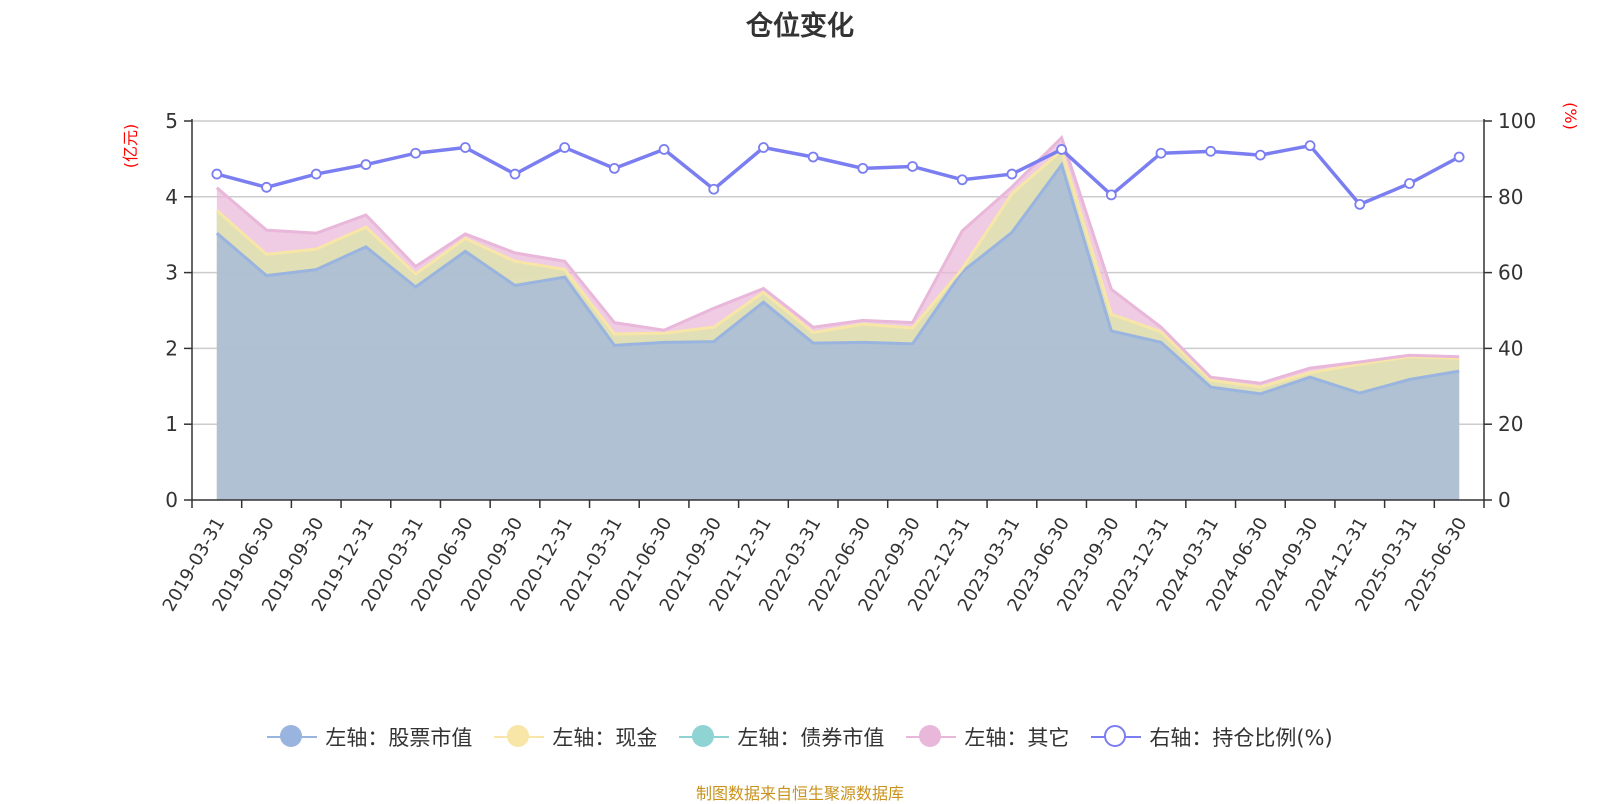 Image resolution: width=1600 pixels, height=804 pixels. What do you see at coordinates (1504, 500) in the screenshot?
I see `right-tick-label: 0` at bounding box center [1504, 500].